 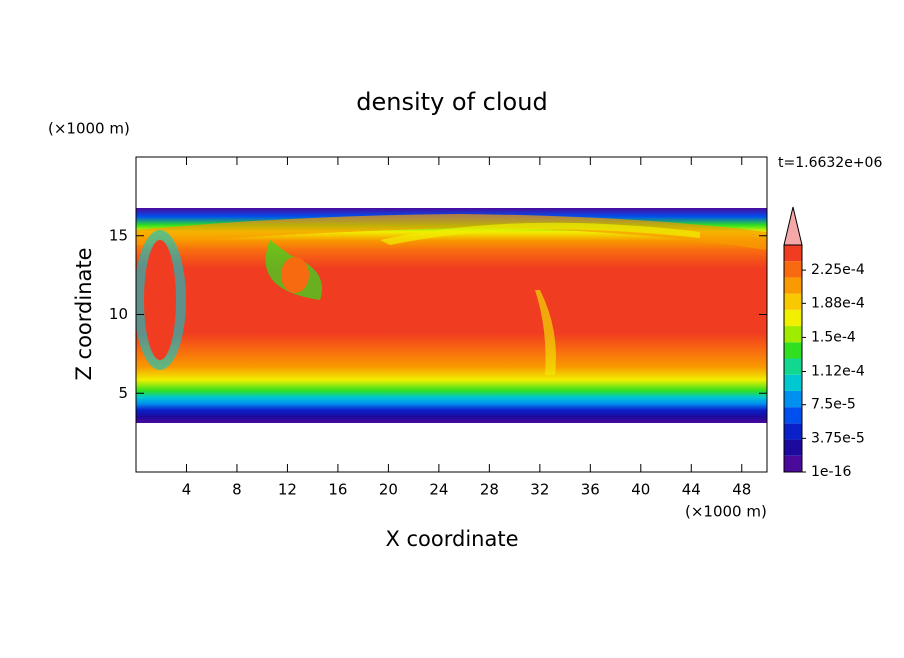 What do you see at coordinates (830, 163) in the screenshot?
I see `time-annotation: t=1.6632e+06` at bounding box center [830, 163].